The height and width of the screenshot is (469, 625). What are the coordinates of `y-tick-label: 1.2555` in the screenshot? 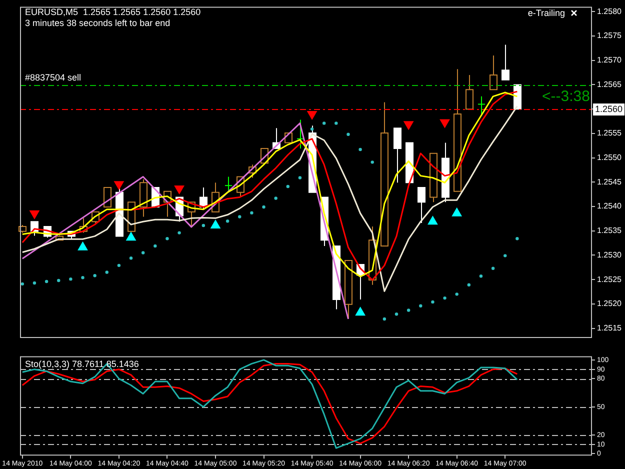 It's located at (609, 133).